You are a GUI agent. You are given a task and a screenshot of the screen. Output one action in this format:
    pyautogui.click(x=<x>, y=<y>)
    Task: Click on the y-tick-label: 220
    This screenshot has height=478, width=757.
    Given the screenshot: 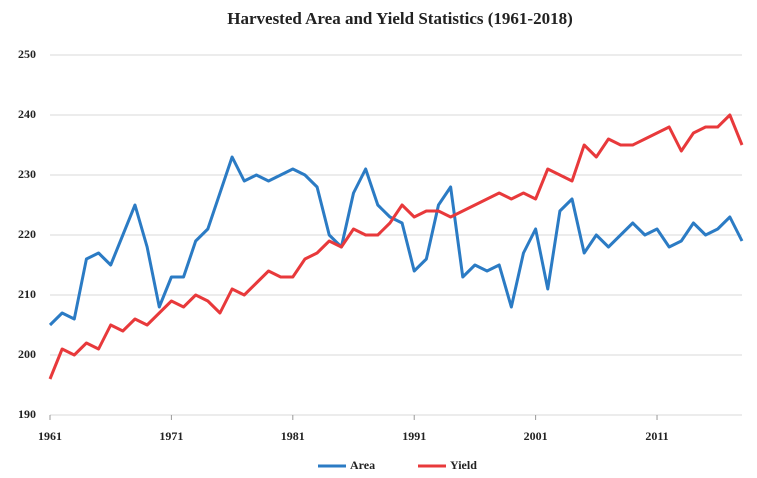 What is the action you would take?
    pyautogui.click(x=27, y=234)
    